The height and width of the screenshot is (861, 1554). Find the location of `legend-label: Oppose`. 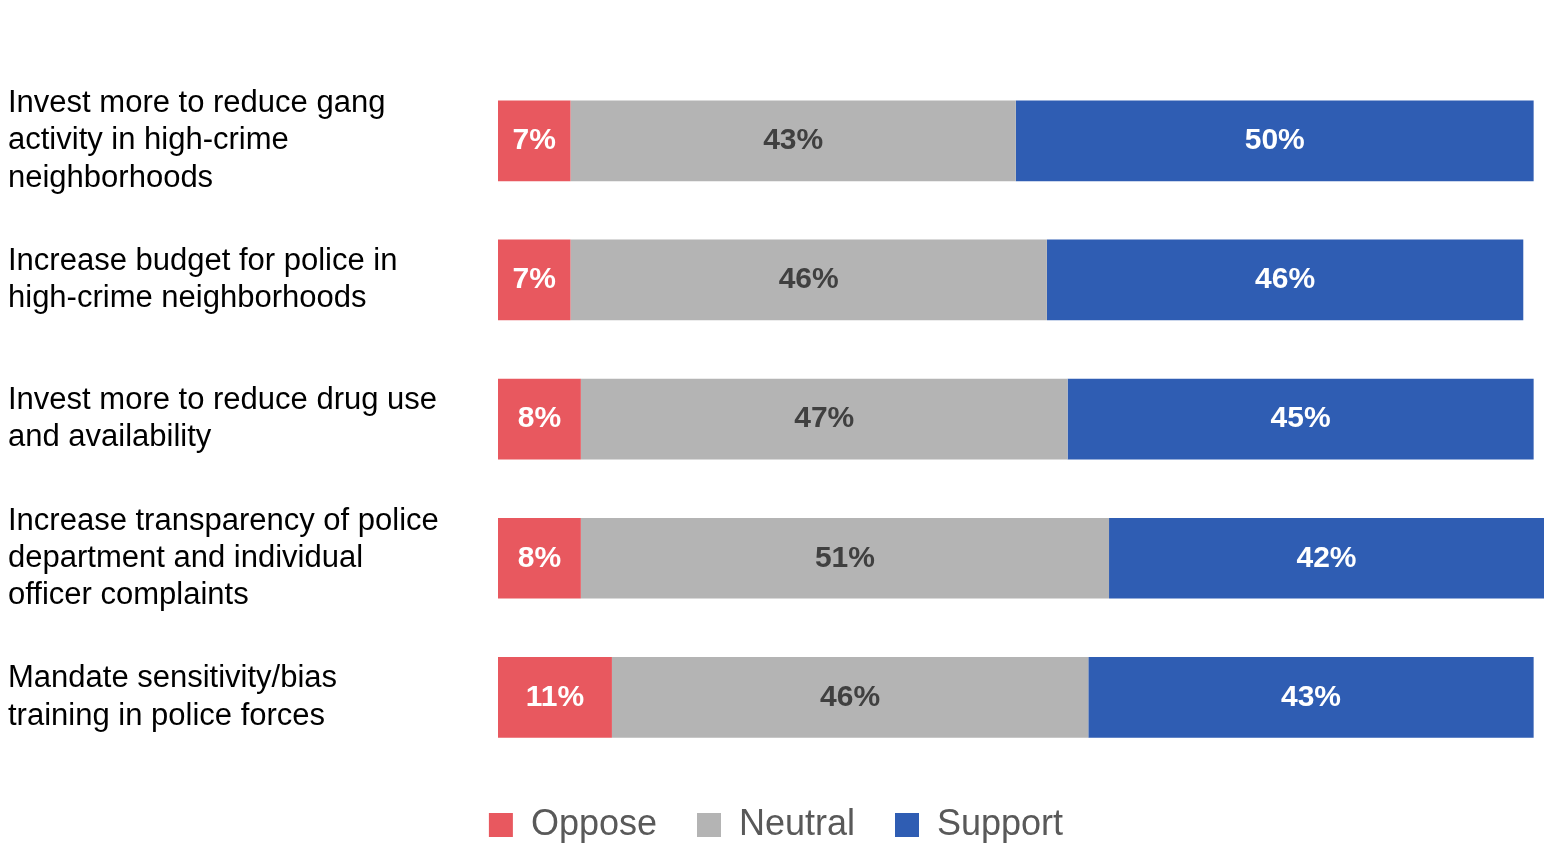

legend-label: Oppose is located at coordinates (593, 822).